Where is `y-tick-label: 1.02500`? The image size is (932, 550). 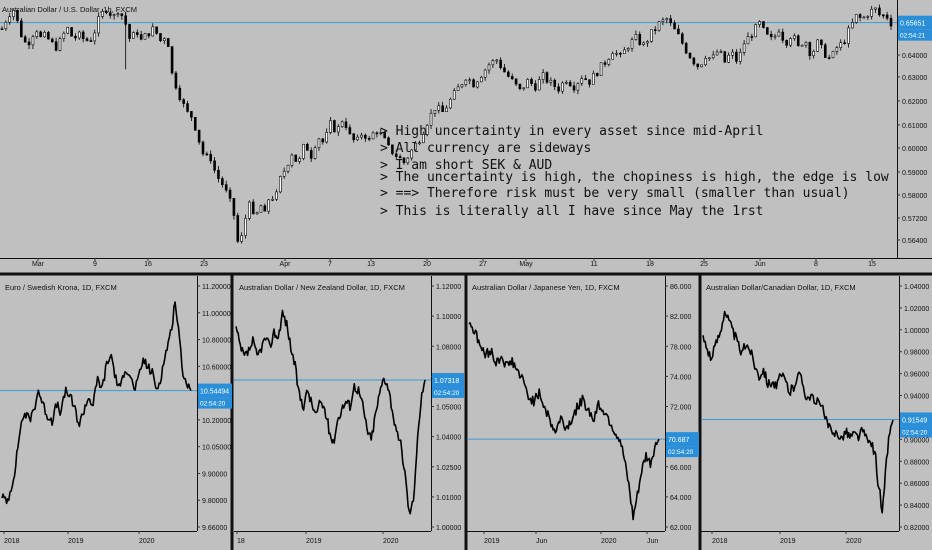 y-tick-label: 1.02500 is located at coordinates (448, 468).